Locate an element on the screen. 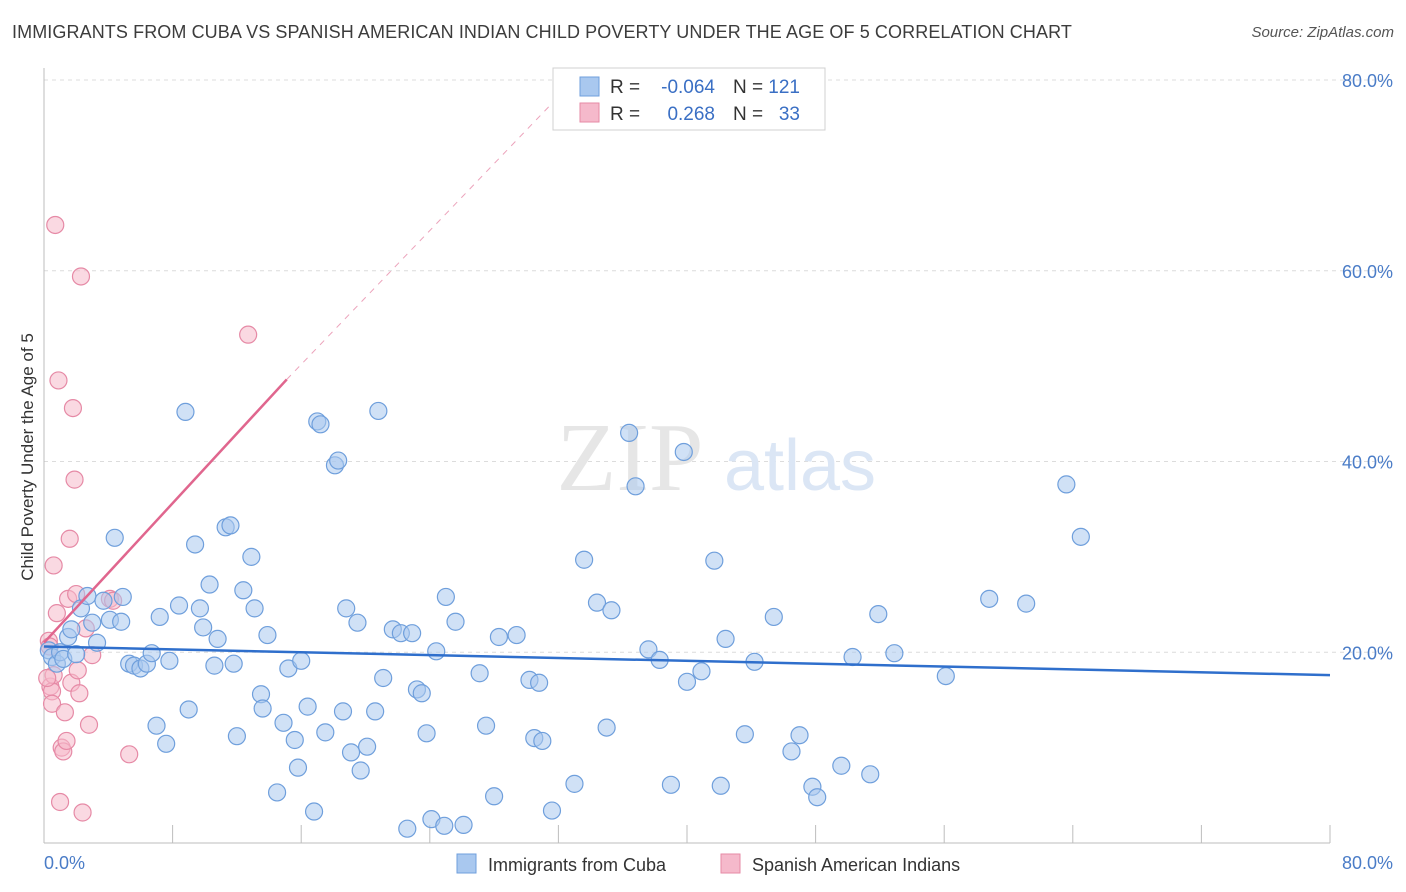  x-tick-label: 0.0% is located at coordinates (64, 863).